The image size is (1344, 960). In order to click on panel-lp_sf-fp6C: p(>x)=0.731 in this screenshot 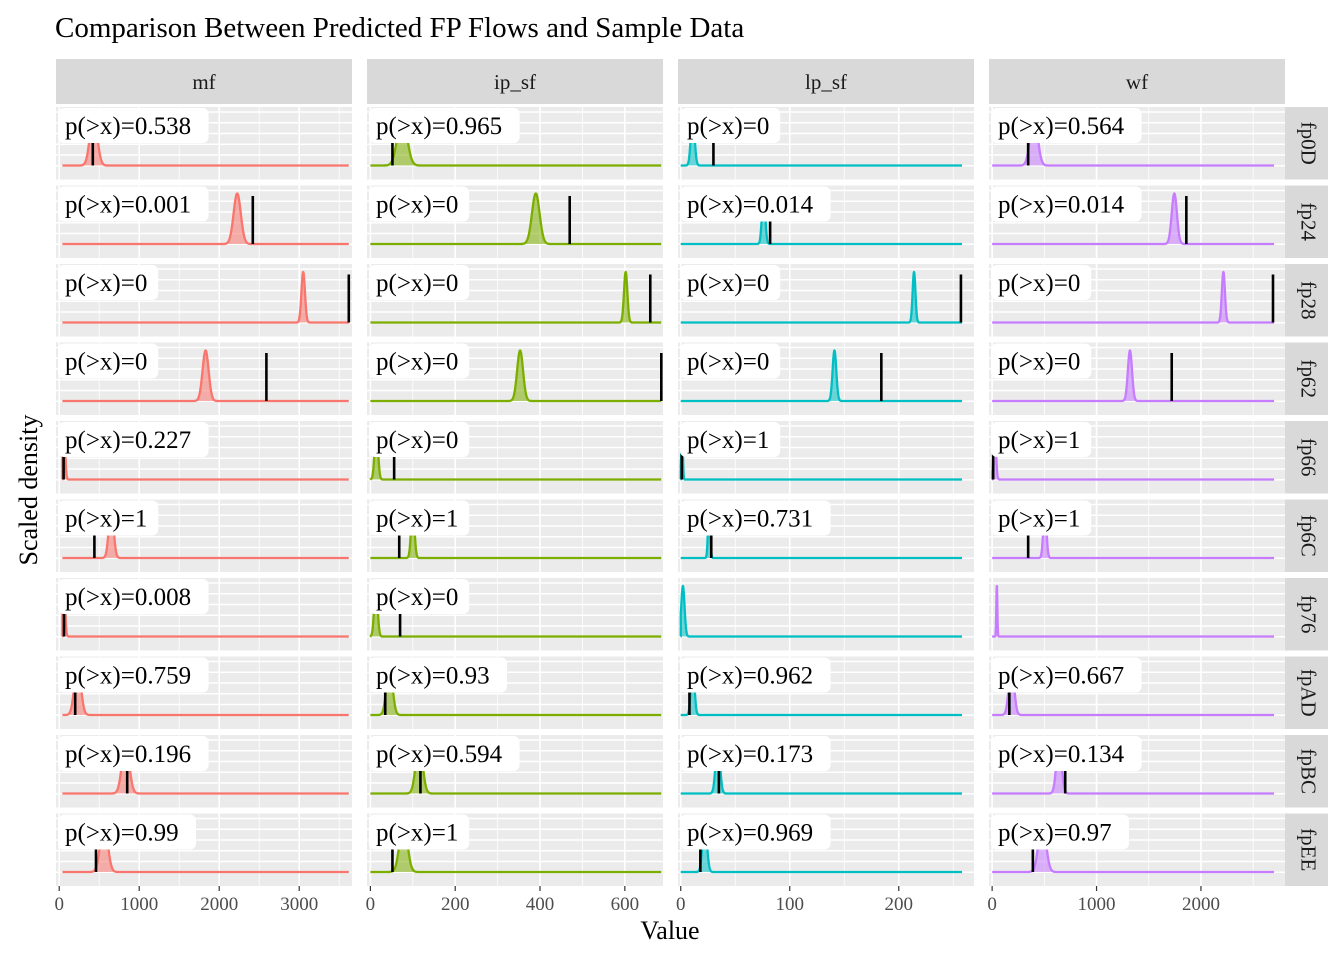, I will do `click(826, 535)`.